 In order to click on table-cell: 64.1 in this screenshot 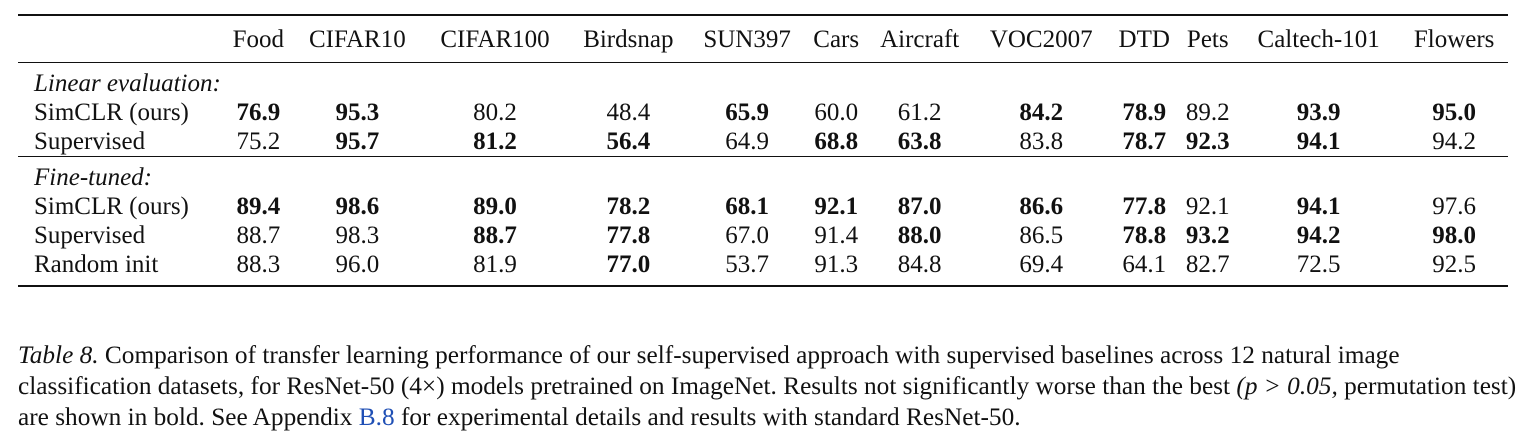, I will do `click(1144, 268)`.